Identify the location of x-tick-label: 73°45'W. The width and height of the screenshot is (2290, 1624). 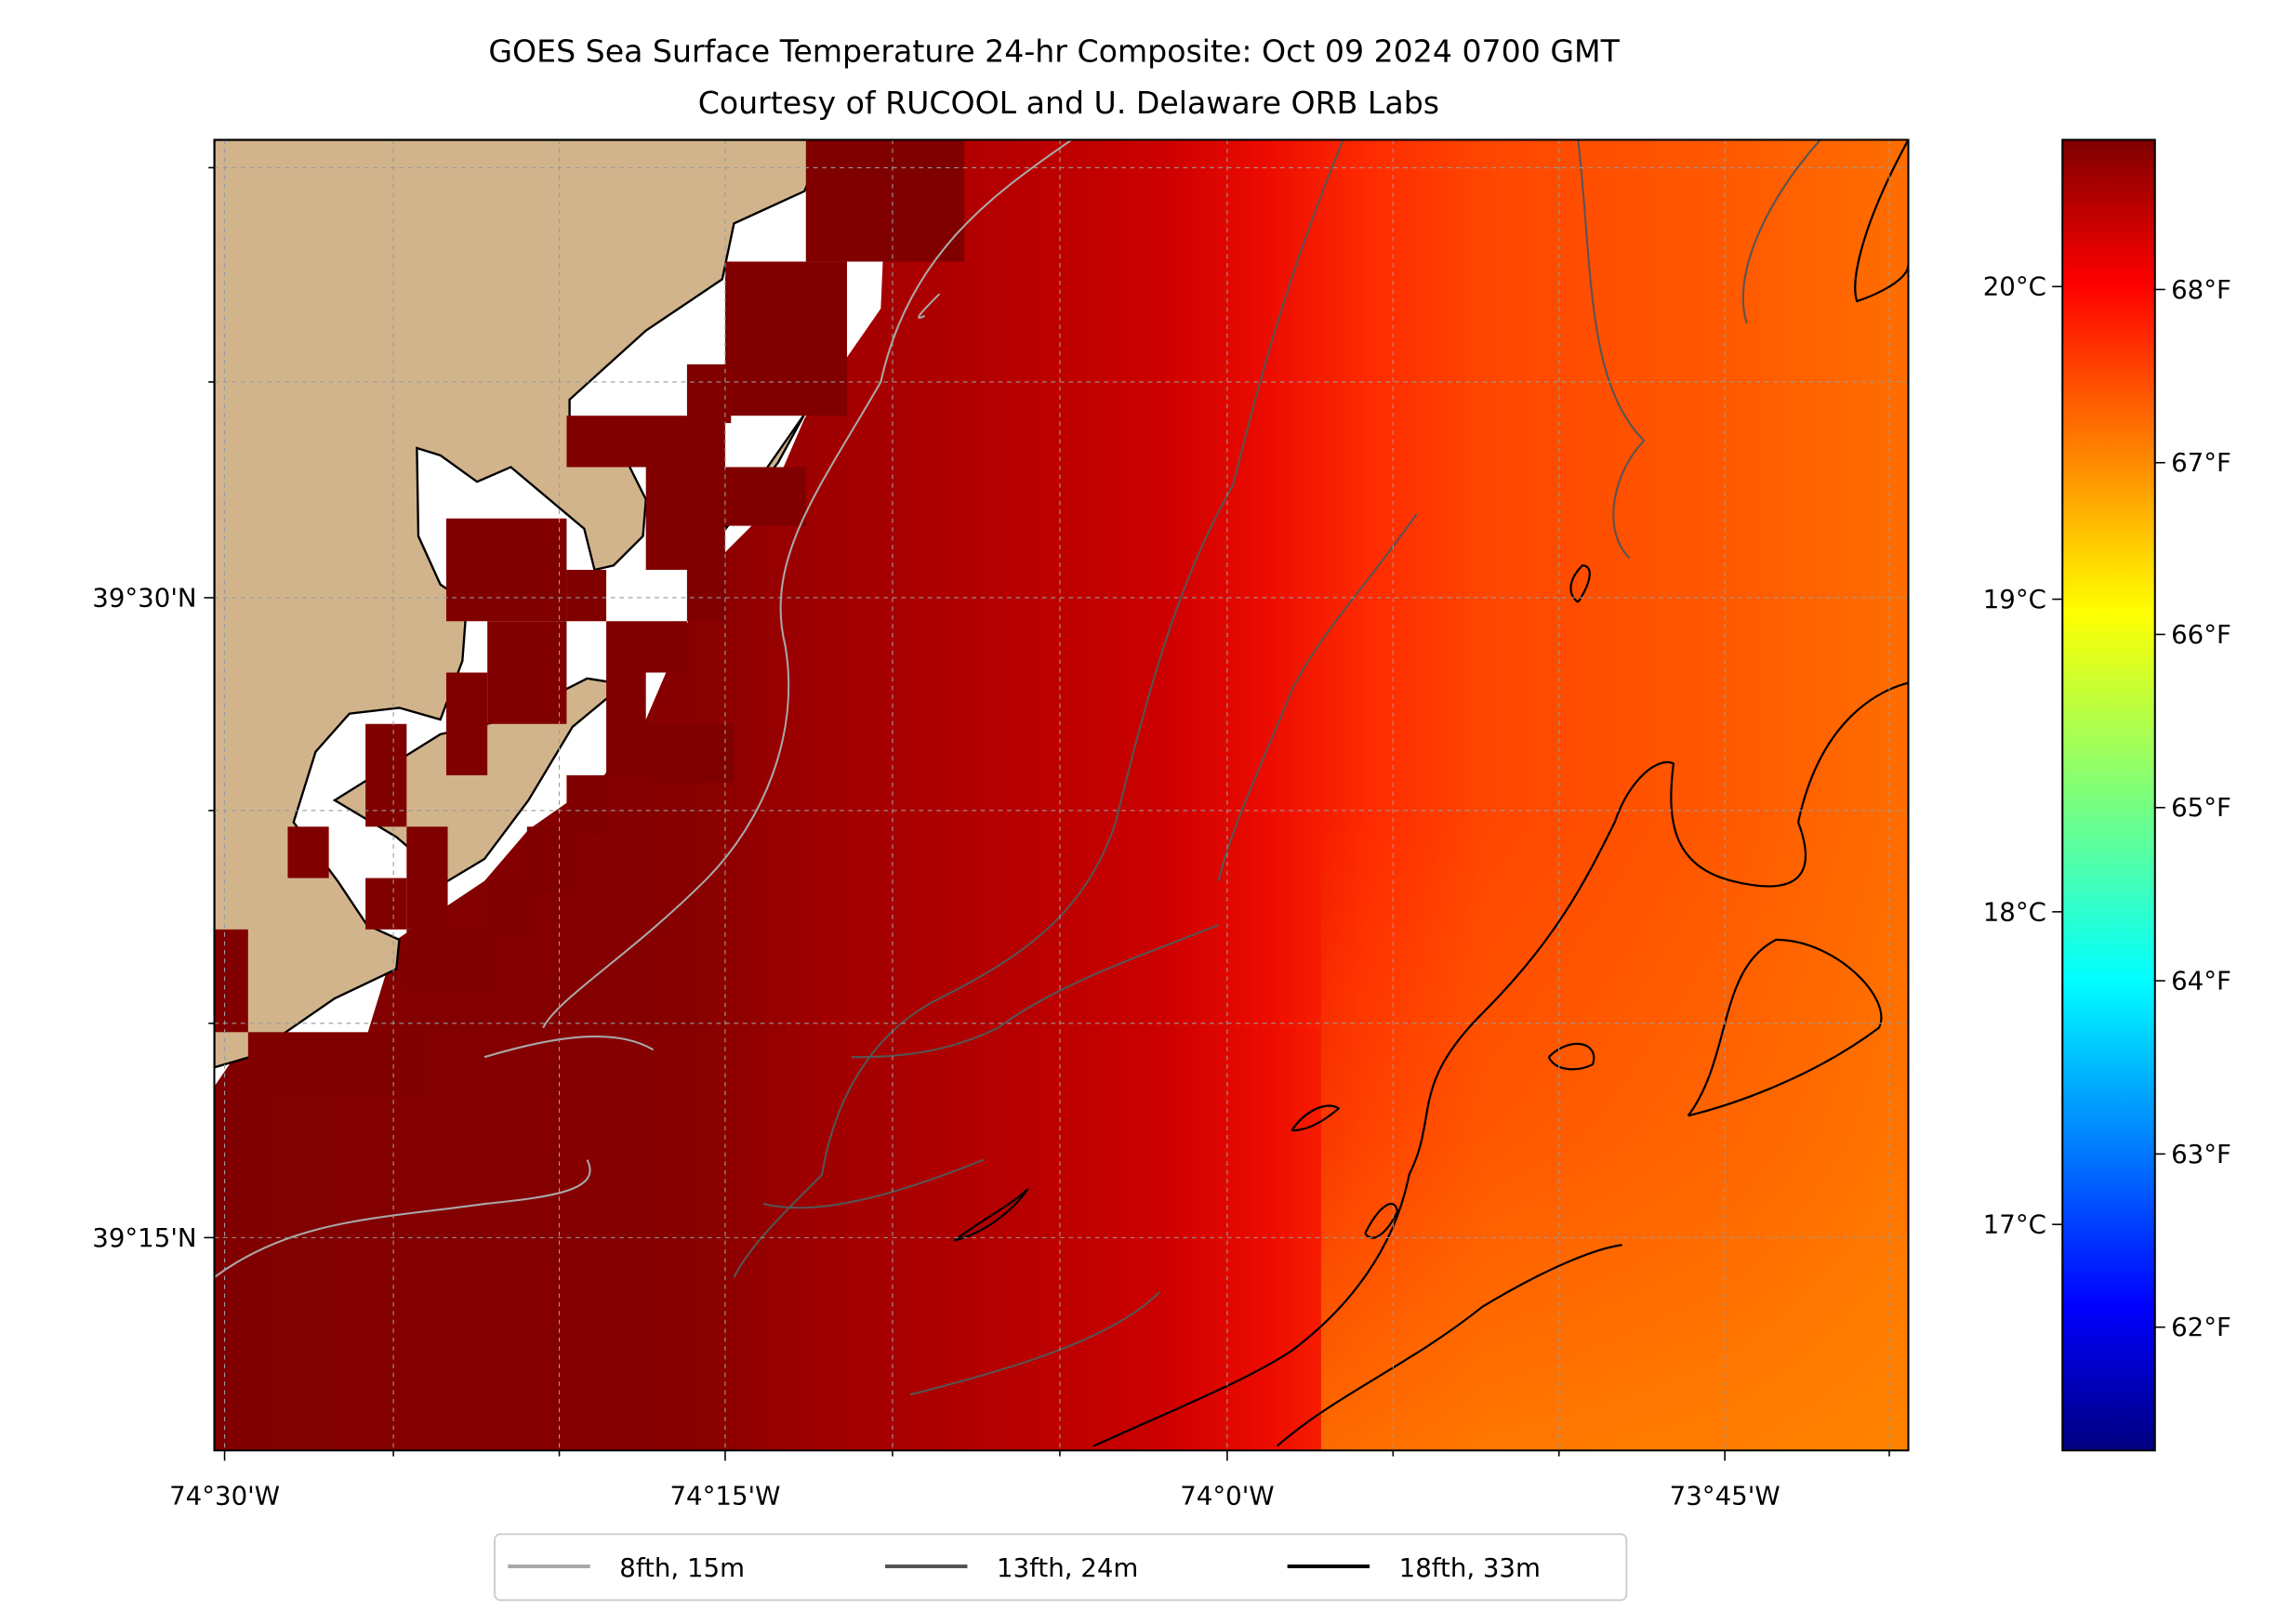
(1725, 1496).